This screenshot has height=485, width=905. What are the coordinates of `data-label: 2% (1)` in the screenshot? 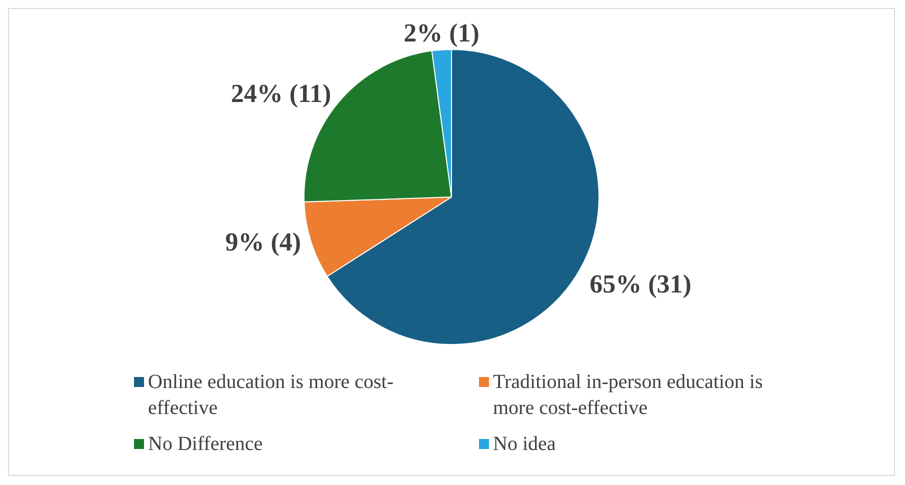 It's located at (442, 33).